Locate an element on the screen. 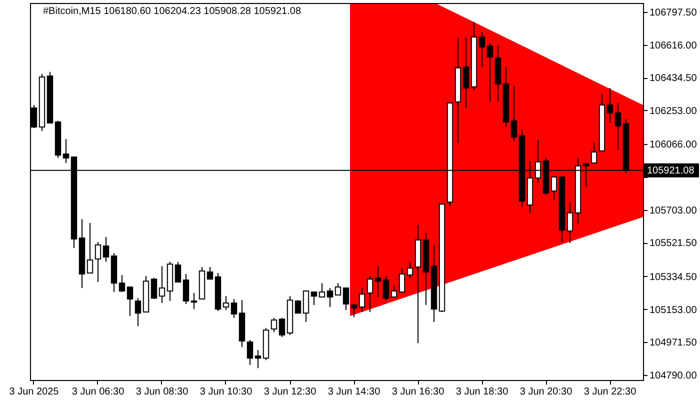  y-tick-label: 105703.00 is located at coordinates (674, 210).